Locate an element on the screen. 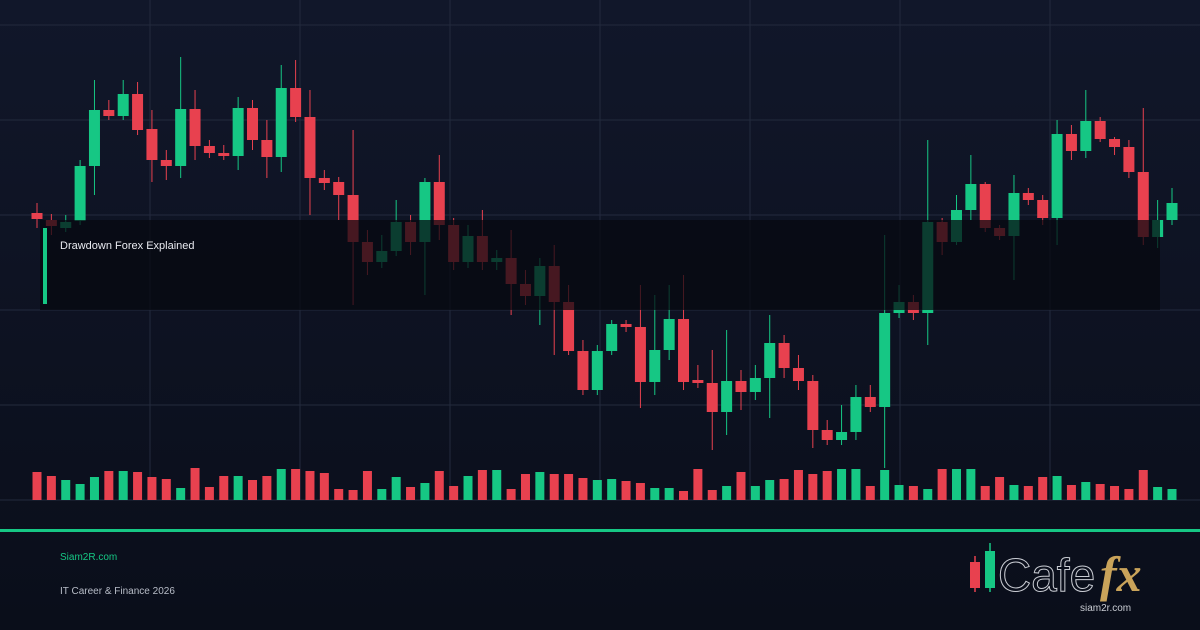  logo: Cafe fx siam2r.com is located at coordinates (1056, 578).